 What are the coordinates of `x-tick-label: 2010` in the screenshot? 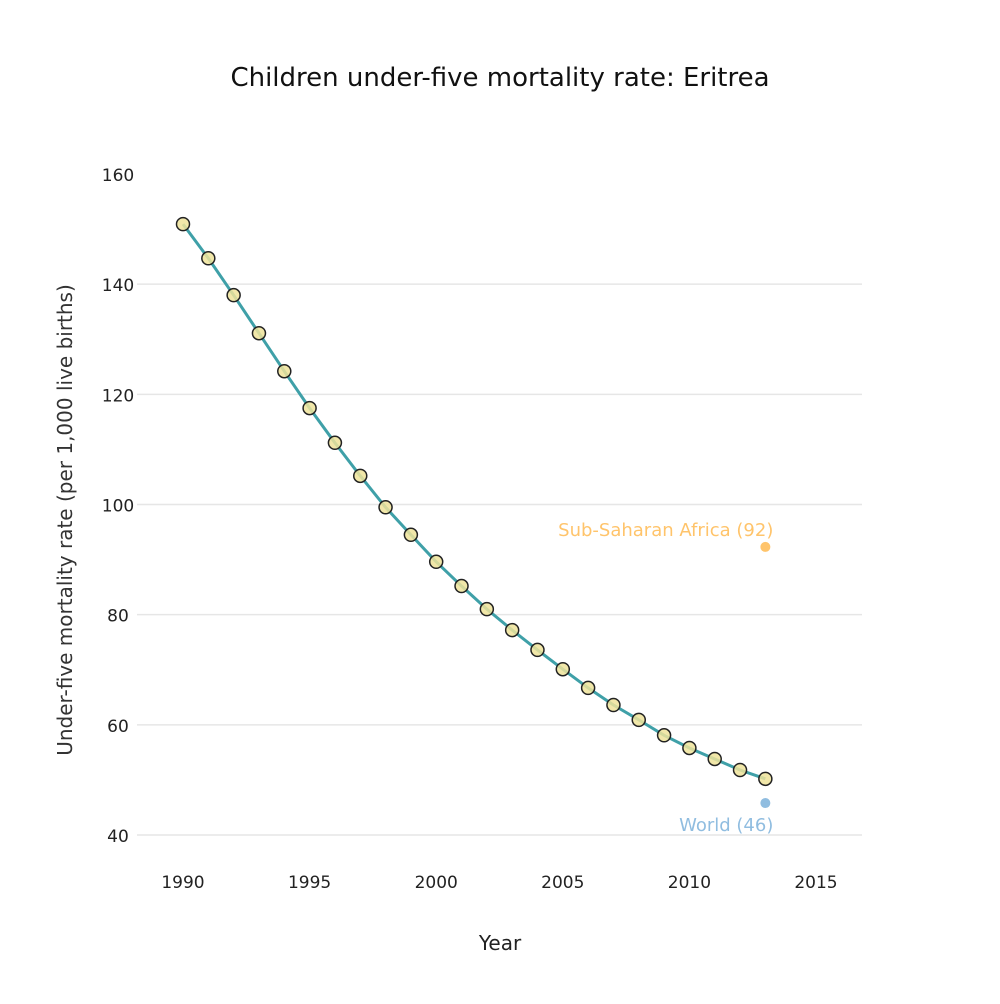 It's located at (689, 883).